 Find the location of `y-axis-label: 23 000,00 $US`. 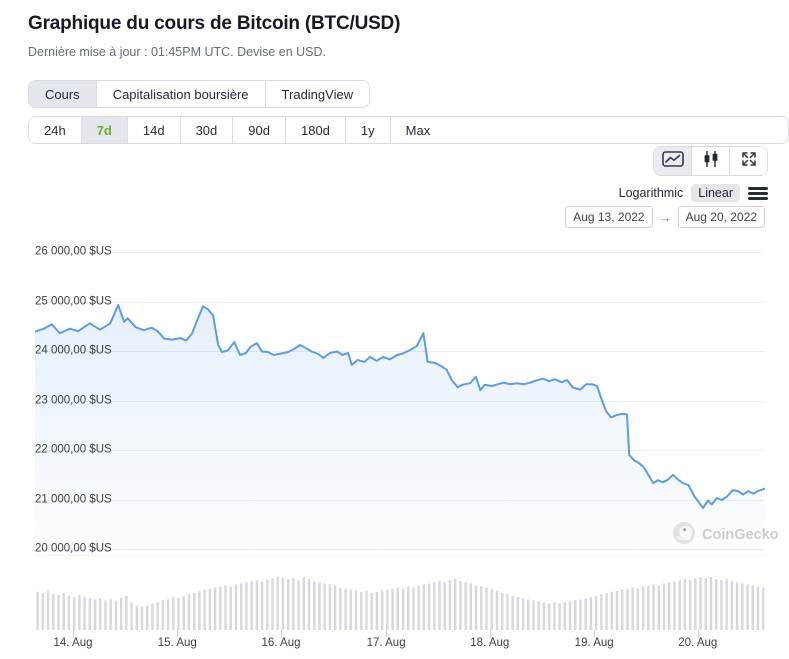

y-axis-label: 23 000,00 $US is located at coordinates (73, 400).